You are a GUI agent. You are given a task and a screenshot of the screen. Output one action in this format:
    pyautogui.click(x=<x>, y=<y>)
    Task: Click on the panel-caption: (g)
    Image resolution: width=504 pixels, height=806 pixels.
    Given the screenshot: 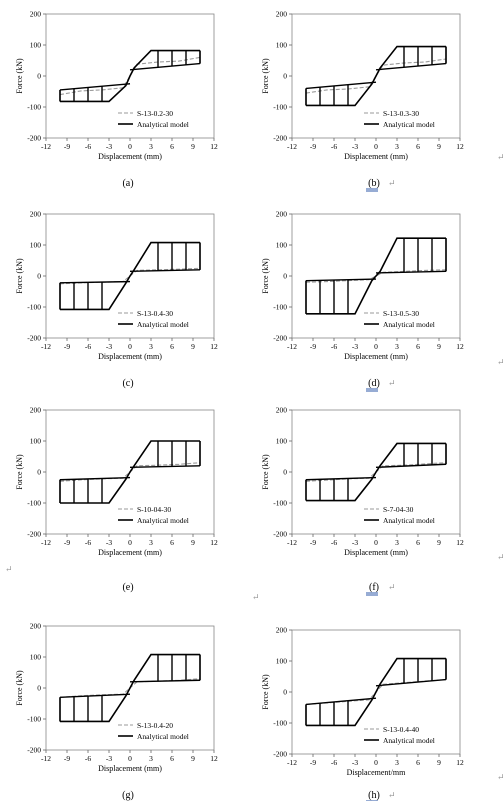 What is the action you would take?
    pyautogui.click(x=128, y=795)
    